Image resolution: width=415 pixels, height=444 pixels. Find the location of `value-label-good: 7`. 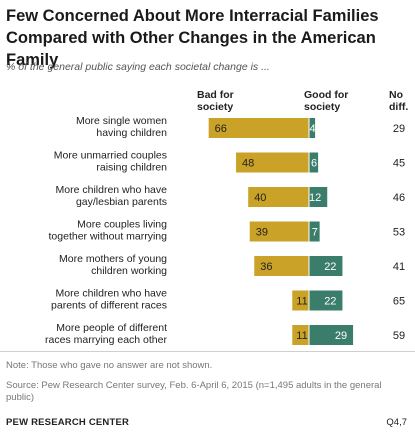

value-label-good: 7 is located at coordinates (315, 233).